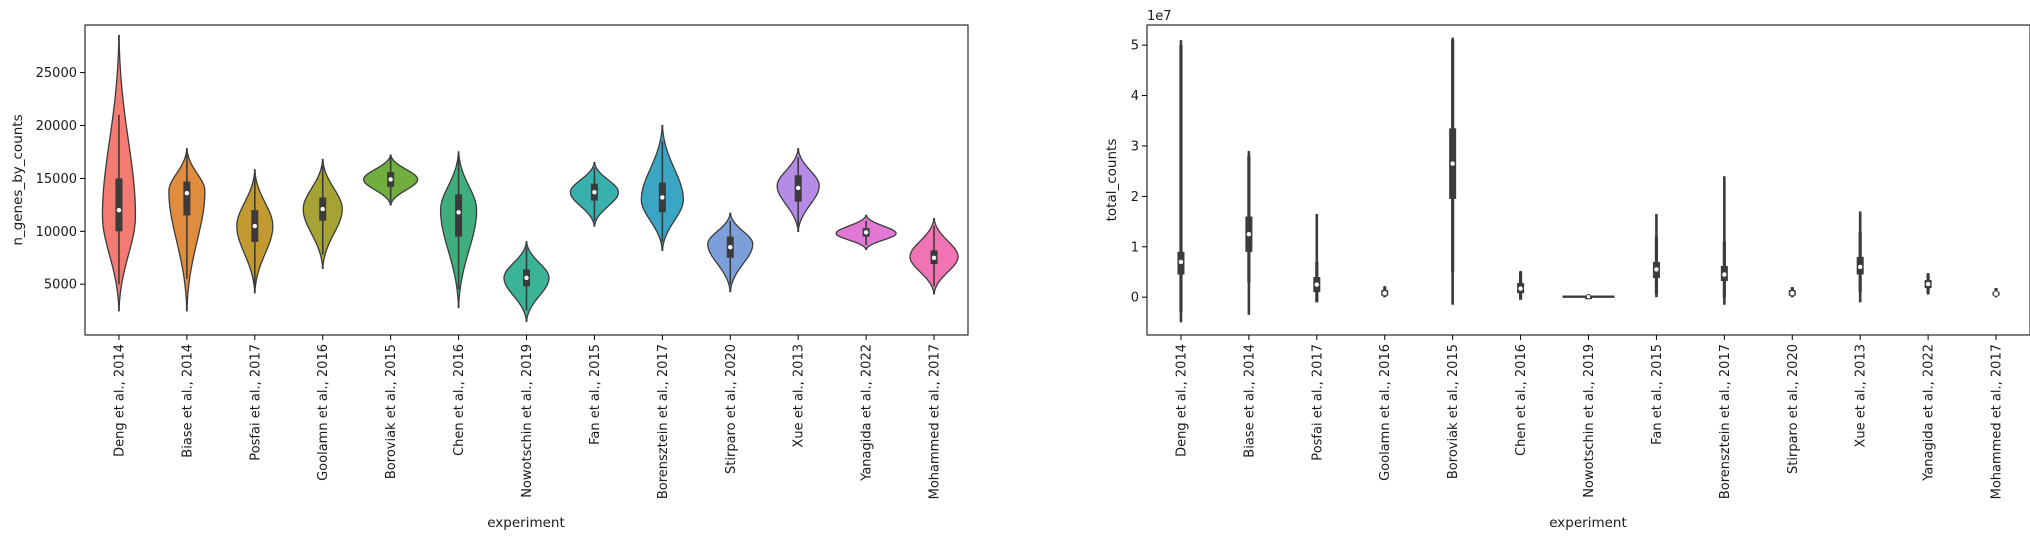 The height and width of the screenshot is (538, 2030). What do you see at coordinates (18, 179) in the screenshot?
I see `y-axis-label-left: n_genes_by_counts` at bounding box center [18, 179].